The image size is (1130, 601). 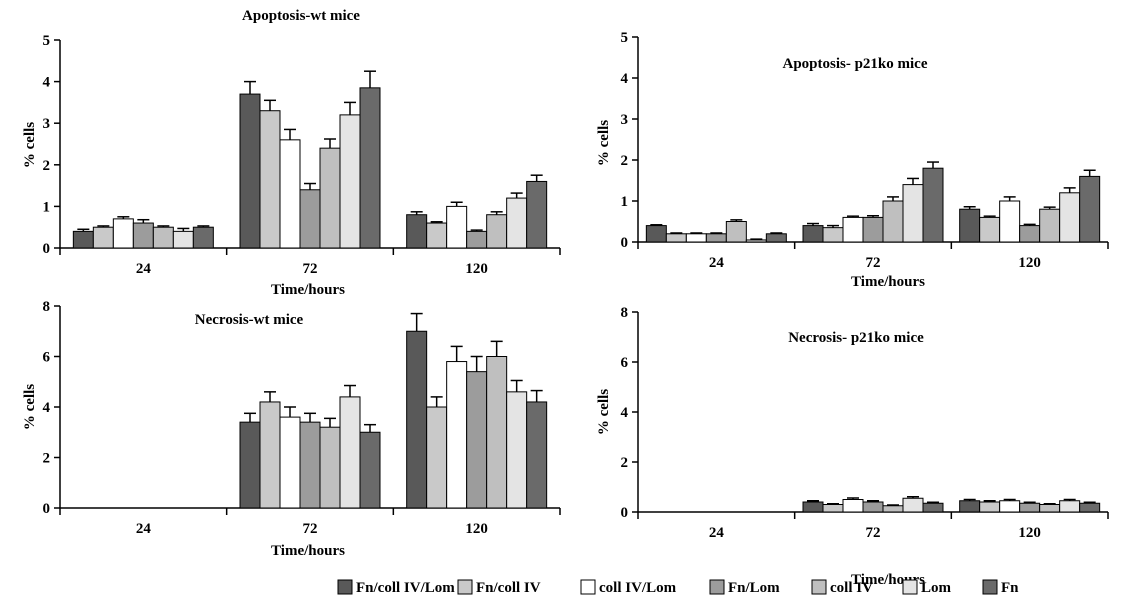 I want to click on legend-label: Fn/coll IV, so click(x=508, y=588).